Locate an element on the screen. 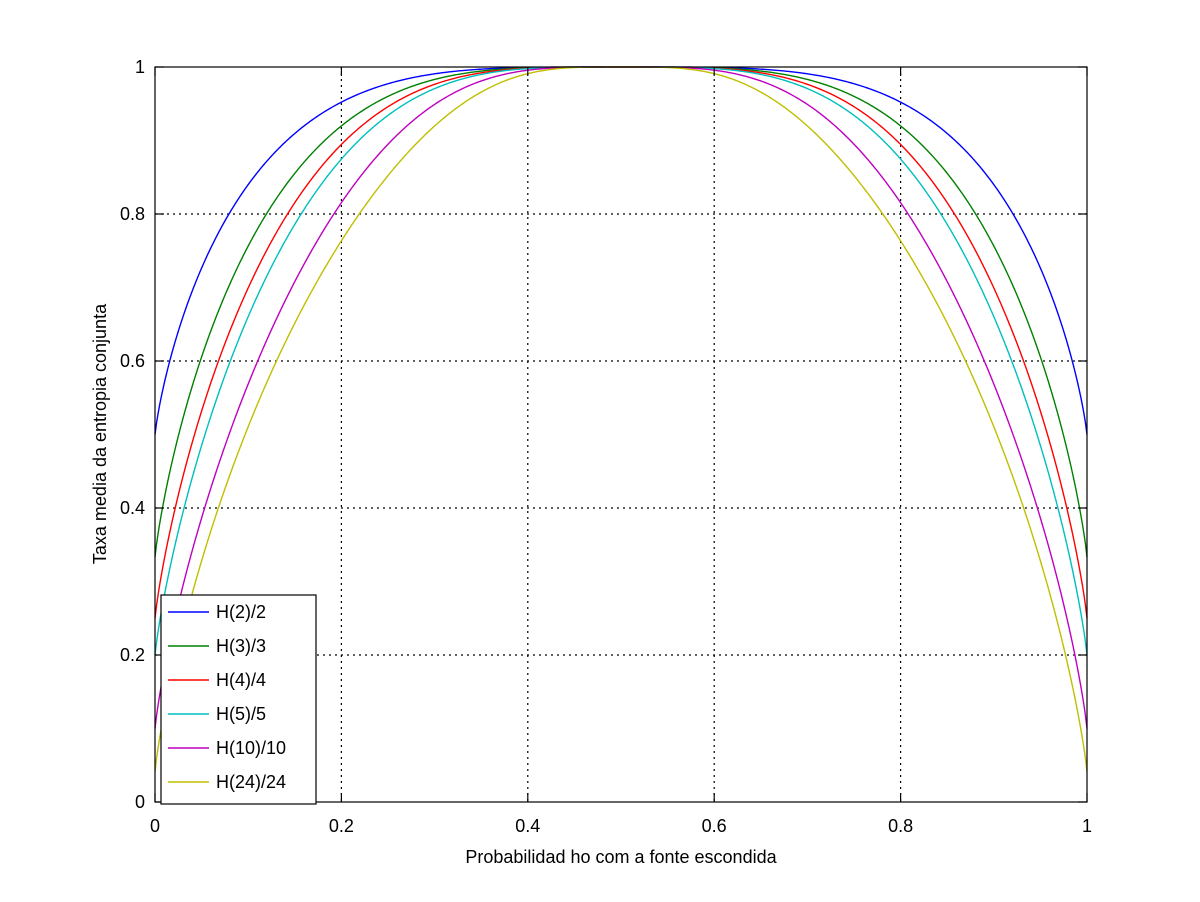  y-tick-label: 0.8 is located at coordinates (132, 214).